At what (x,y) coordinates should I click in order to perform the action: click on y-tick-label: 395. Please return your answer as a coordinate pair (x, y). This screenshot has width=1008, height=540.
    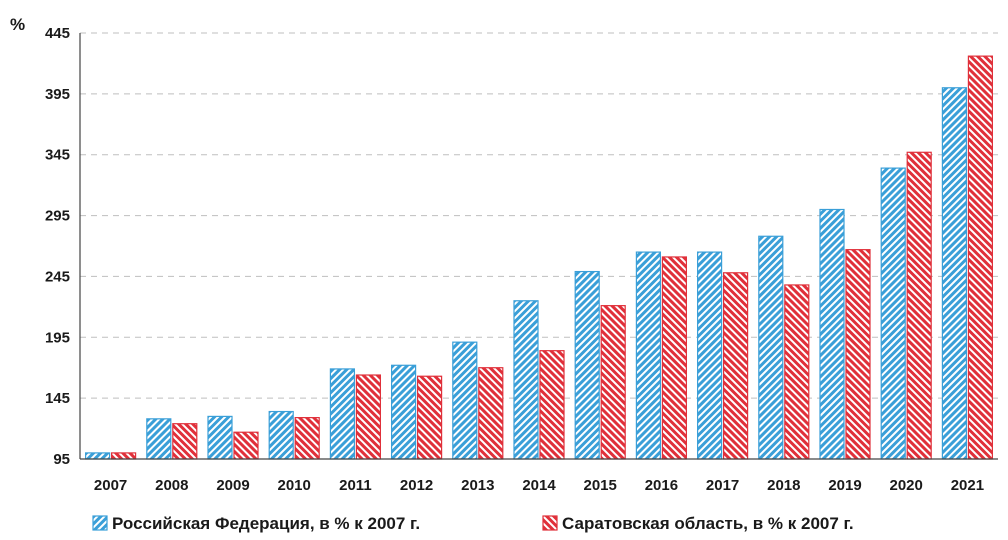
    Looking at the image, I should click on (57, 94).